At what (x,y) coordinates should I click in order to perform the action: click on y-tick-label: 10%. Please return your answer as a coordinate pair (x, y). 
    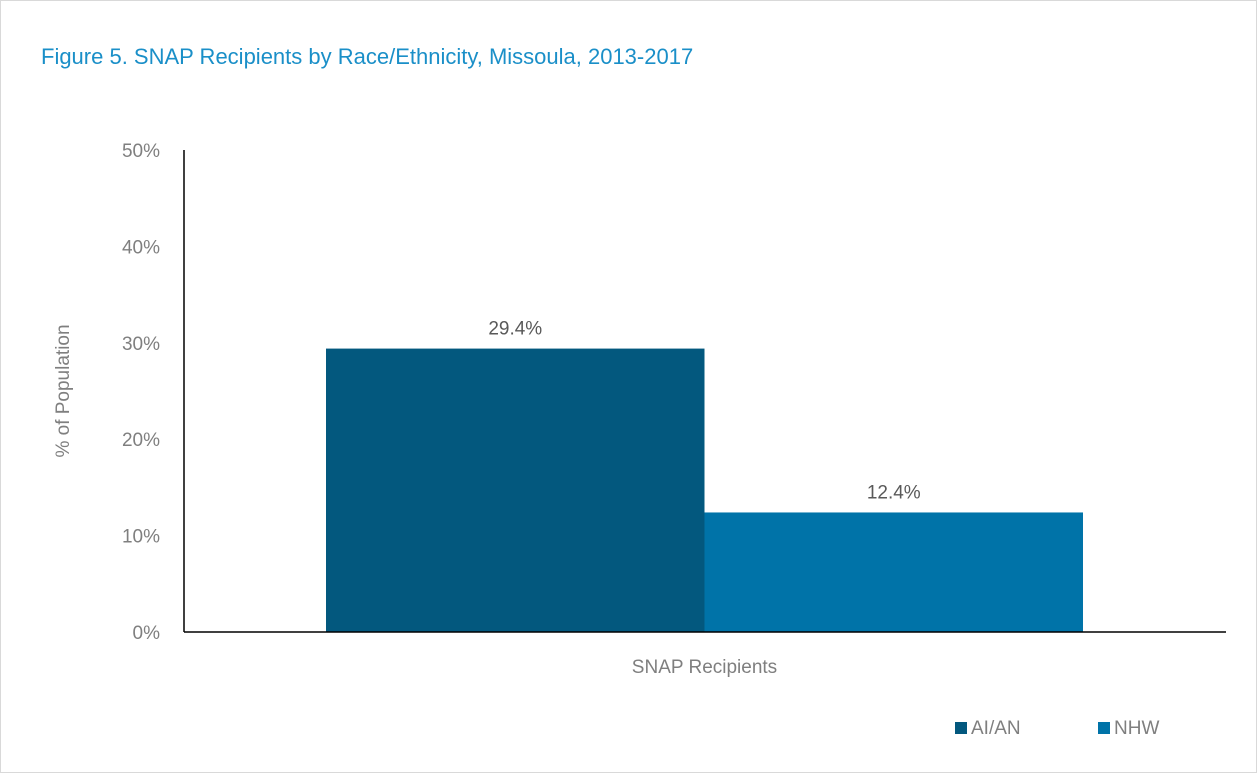
    Looking at the image, I should click on (141, 537).